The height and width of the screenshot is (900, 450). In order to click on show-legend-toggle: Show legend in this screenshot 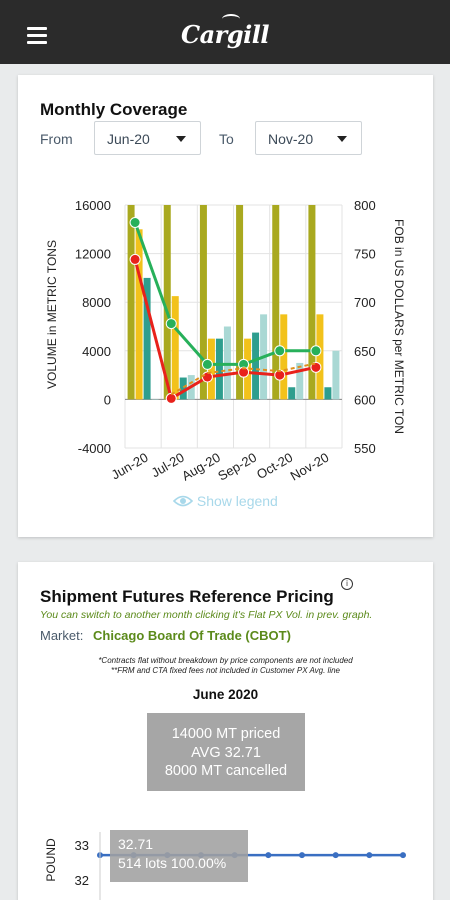, I will do `click(225, 501)`.